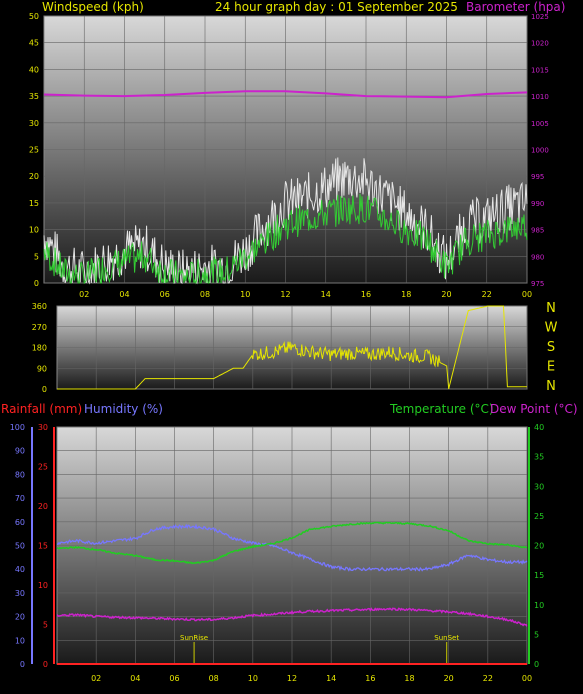 The image size is (583, 694). I want to click on baro-y-tick-label: 990, so click(537, 204).